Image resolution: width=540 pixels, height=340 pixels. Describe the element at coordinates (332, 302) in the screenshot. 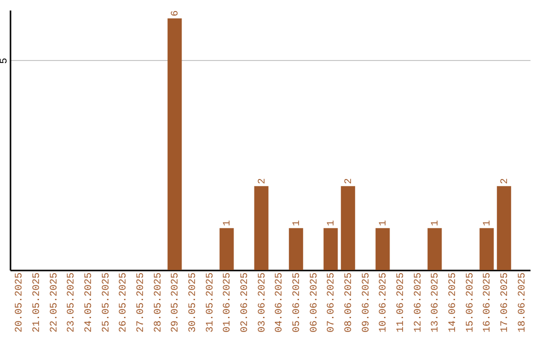

I see `x-tick-label: 07.06.2025` at that location.